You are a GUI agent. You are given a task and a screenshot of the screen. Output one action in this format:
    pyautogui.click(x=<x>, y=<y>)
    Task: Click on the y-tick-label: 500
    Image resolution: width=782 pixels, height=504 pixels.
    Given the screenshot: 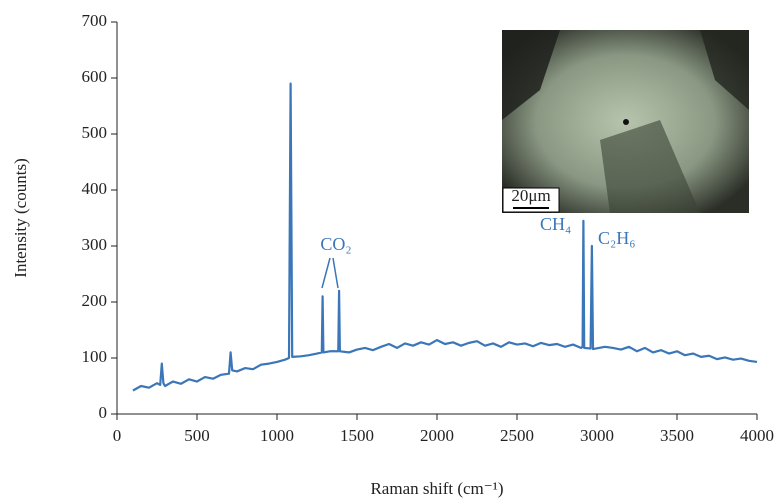 What is the action you would take?
    pyautogui.click(x=95, y=132)
    